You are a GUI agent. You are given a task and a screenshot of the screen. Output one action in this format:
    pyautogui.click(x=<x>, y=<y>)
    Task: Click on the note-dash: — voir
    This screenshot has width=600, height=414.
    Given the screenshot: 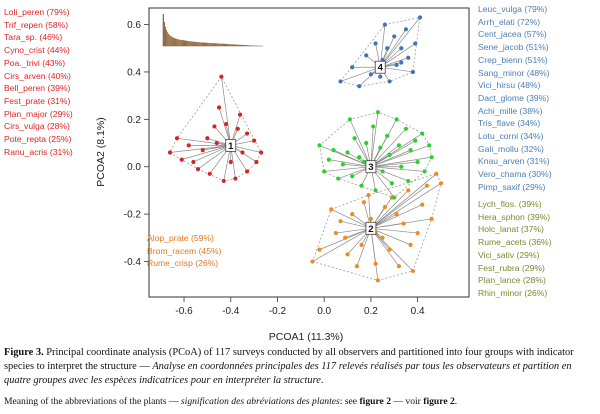 What is the action you would take?
    pyautogui.click(x=407, y=401)
    